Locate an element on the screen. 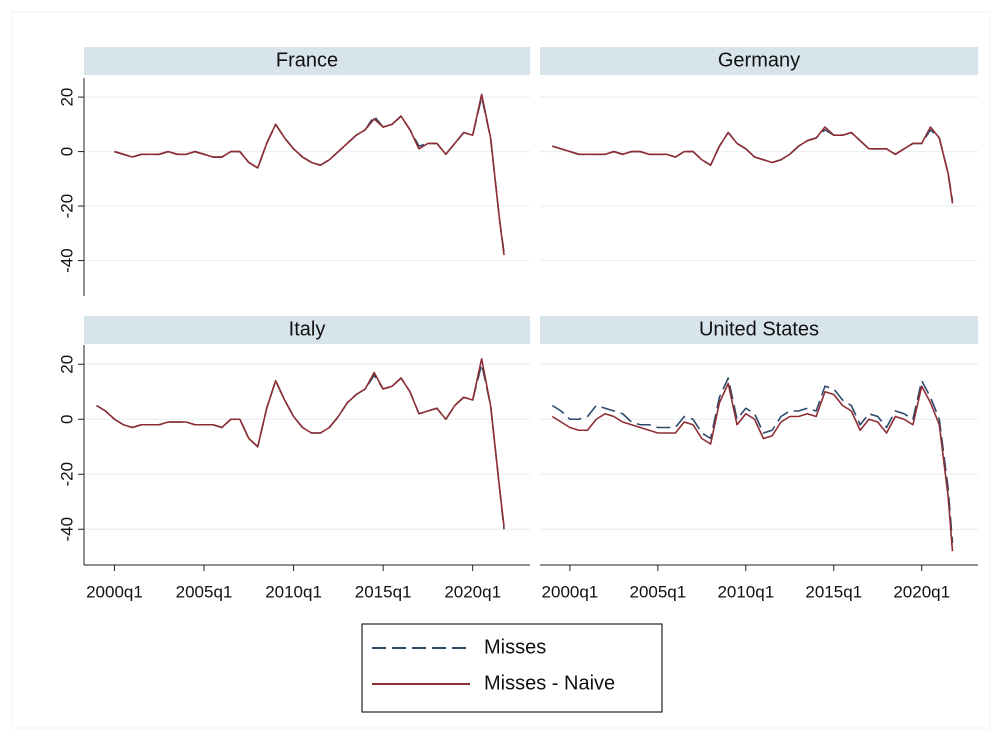 The width and height of the screenshot is (1002, 740). legend-label: Misses is located at coordinates (515, 647).